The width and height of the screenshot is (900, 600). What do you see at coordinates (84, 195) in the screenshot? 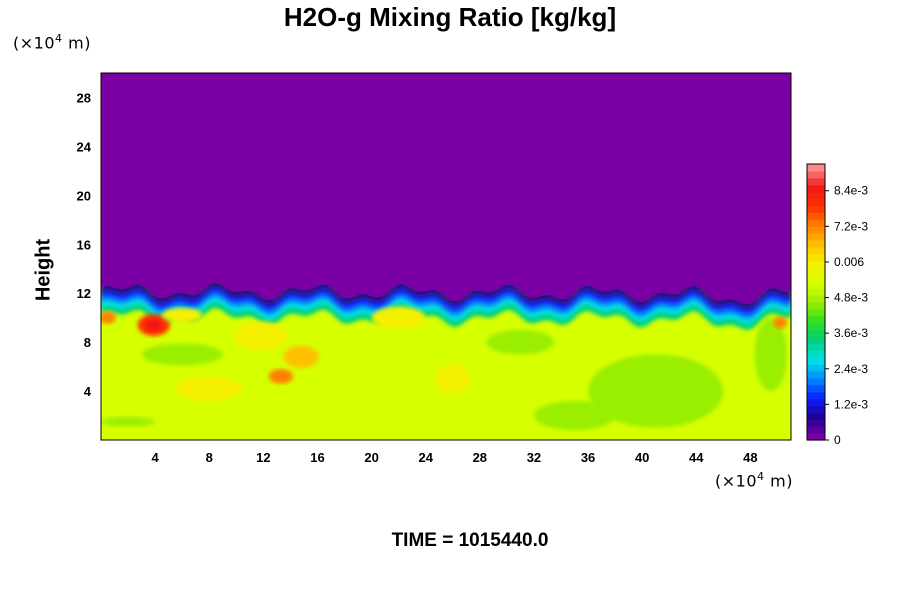
I see `y-tick-label: 20` at bounding box center [84, 195].